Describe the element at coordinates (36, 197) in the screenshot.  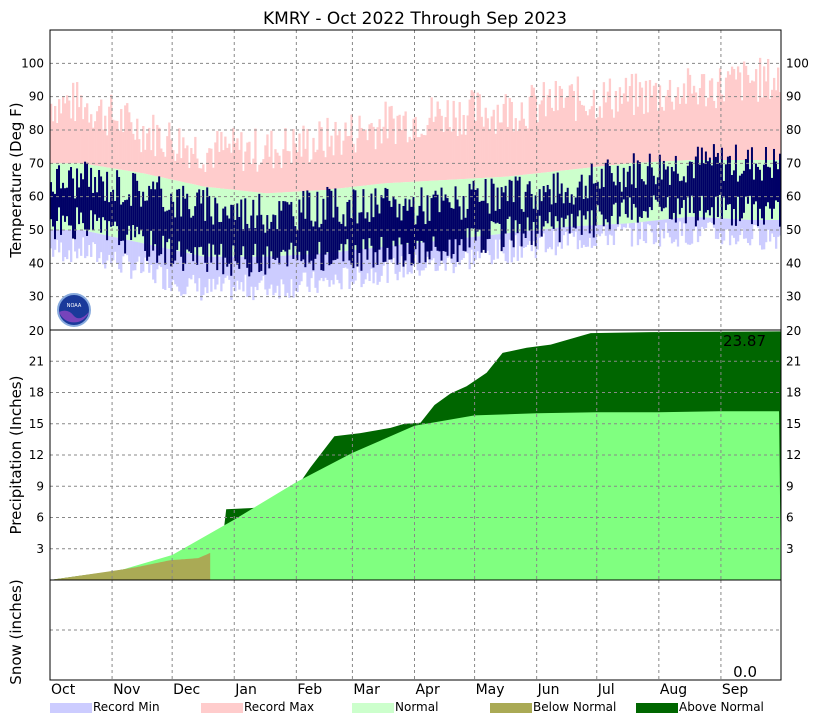
I see `temperature-tick-left: 60` at that location.